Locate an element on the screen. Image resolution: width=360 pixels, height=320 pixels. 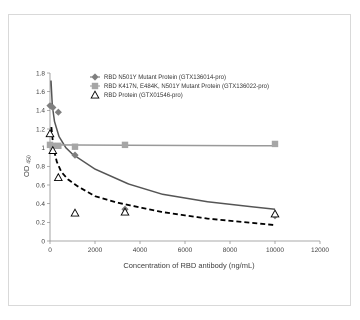
y-tick-label: 1.2 is located at coordinates (40, 129).